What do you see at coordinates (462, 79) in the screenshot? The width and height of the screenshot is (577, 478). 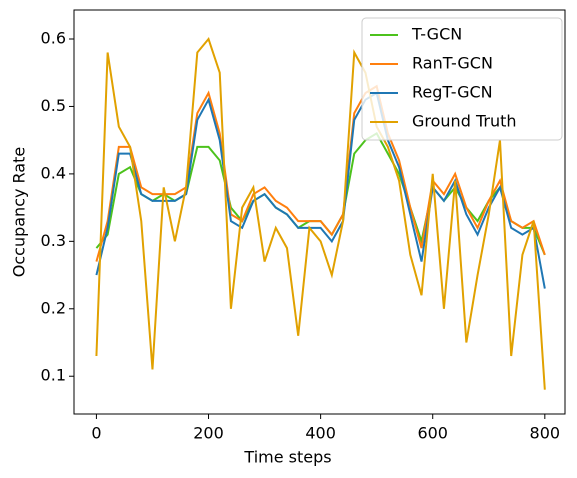 I see `legend-box` at bounding box center [462, 79].